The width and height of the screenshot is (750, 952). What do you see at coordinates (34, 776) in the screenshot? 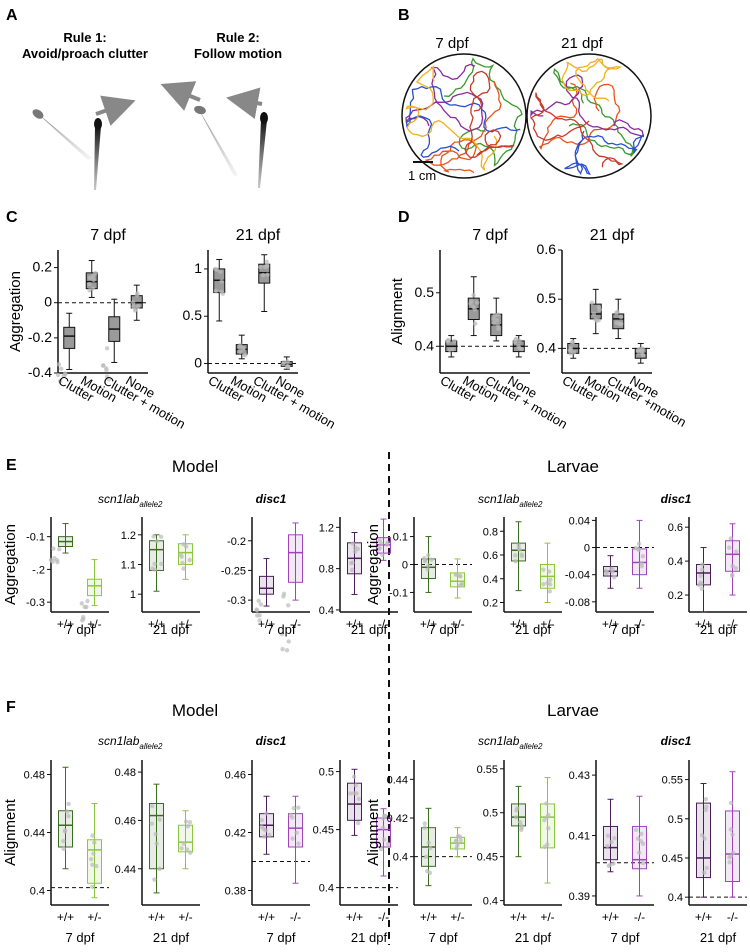
I see `y-tick-label: 0.48` at bounding box center [34, 776].